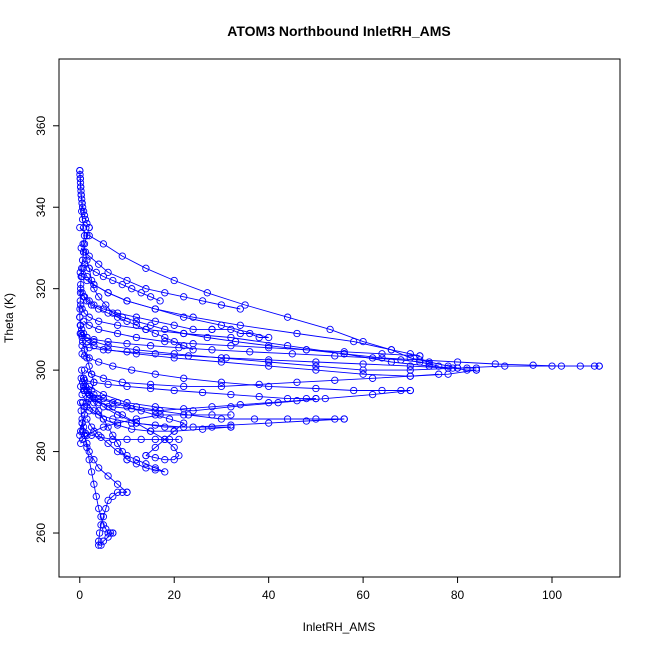 This screenshot has width=650, height=650. I want to click on x-axis-label: InletRH_AMS, so click(339, 627).